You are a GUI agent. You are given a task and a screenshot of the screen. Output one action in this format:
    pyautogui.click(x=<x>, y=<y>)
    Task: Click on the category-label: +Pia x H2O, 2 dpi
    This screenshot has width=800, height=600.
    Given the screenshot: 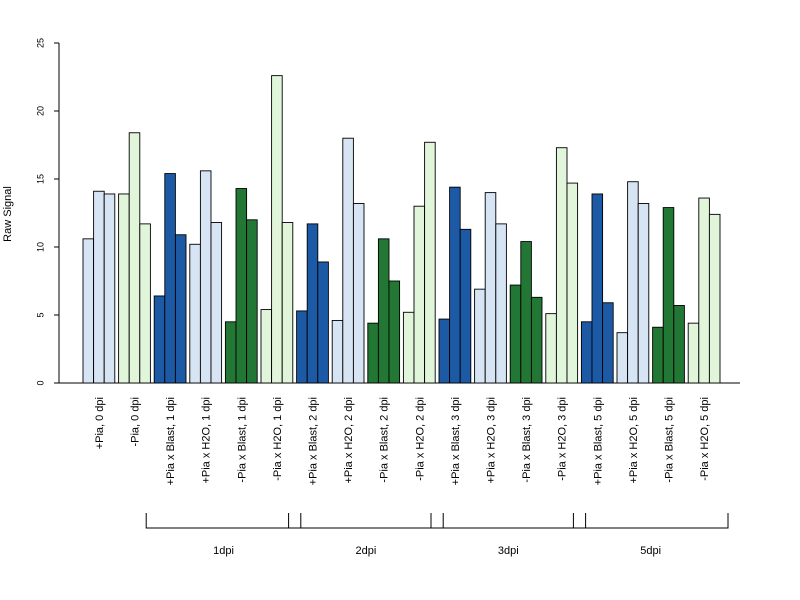 What is the action you would take?
    pyautogui.click(x=349, y=440)
    